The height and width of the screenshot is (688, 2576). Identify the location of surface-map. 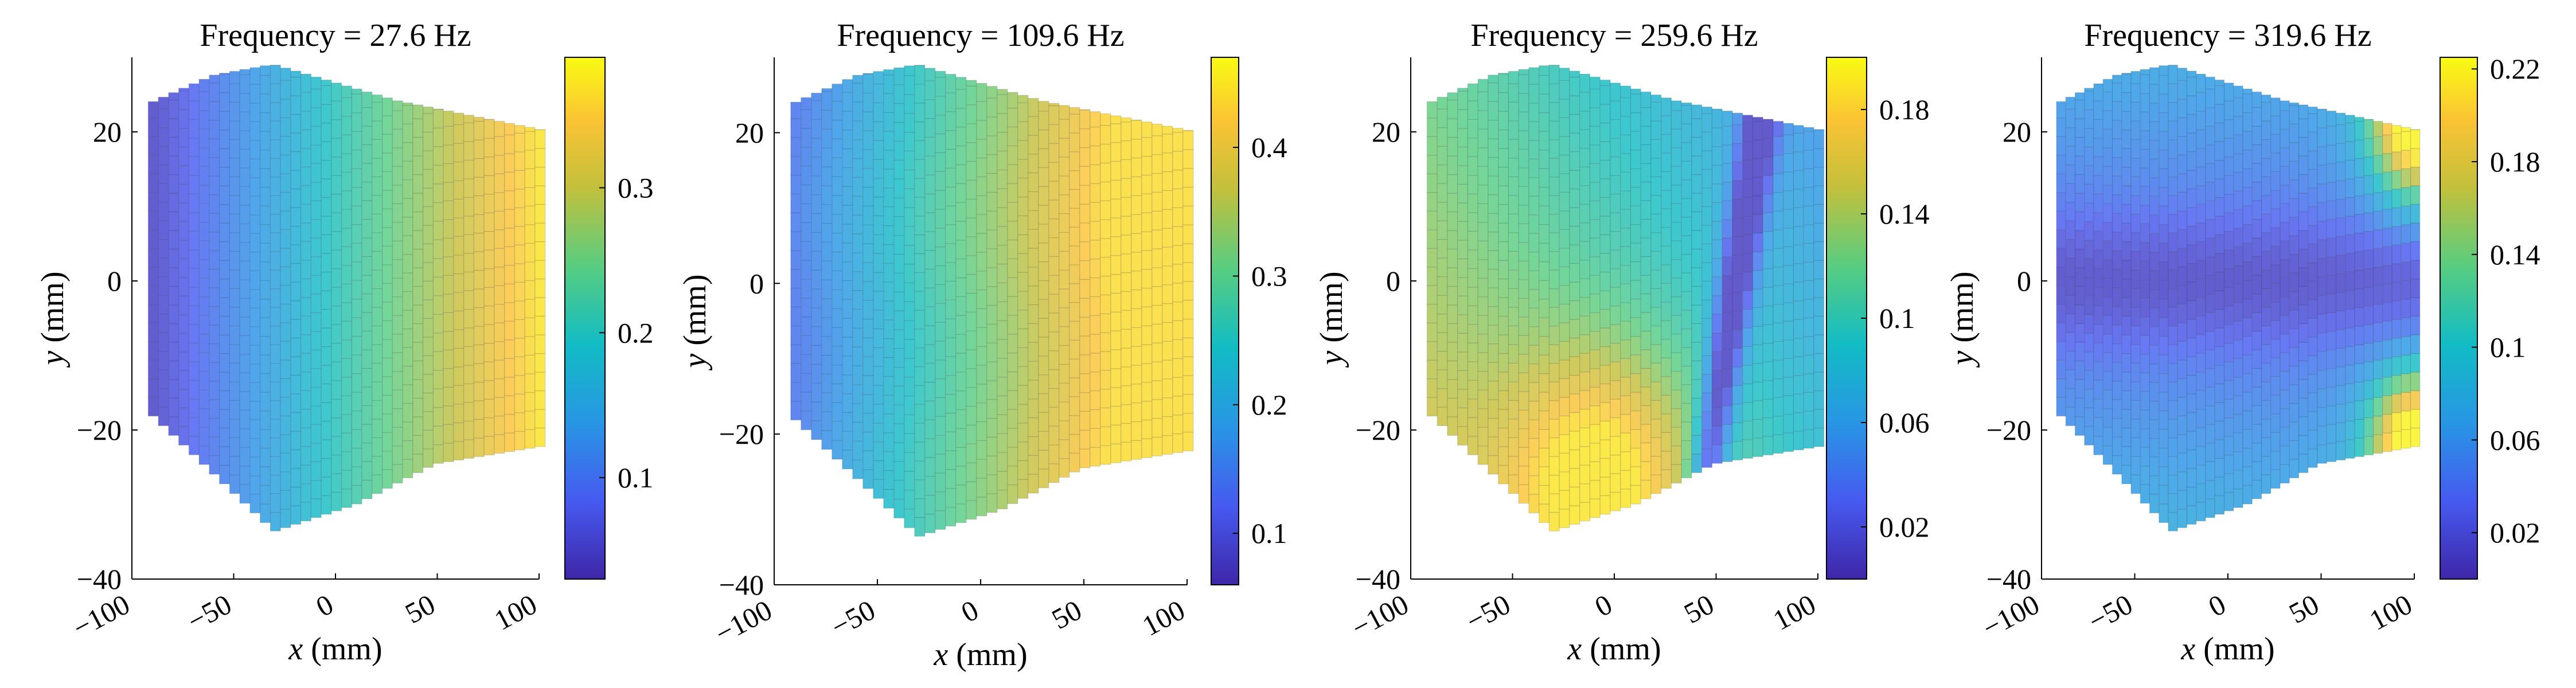
(346, 297).